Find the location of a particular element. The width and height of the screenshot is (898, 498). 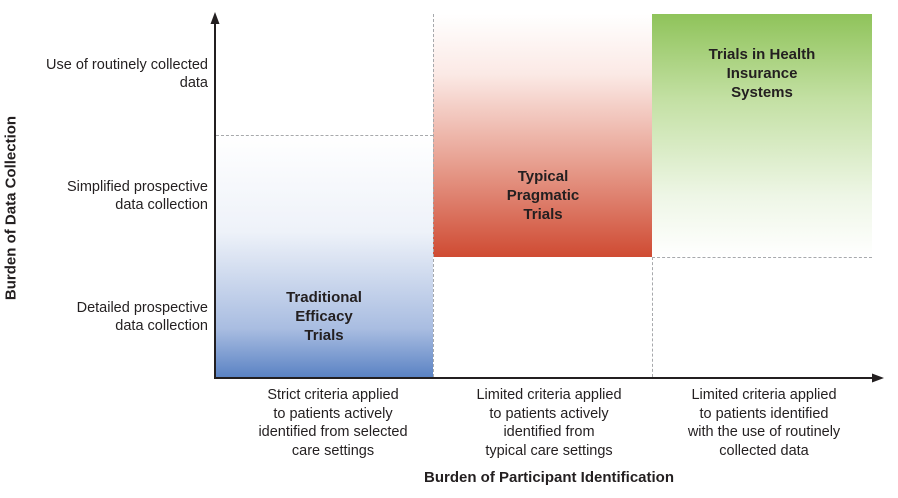

y-axis-title: Burden of Data Collection is located at coordinates (11, 208).